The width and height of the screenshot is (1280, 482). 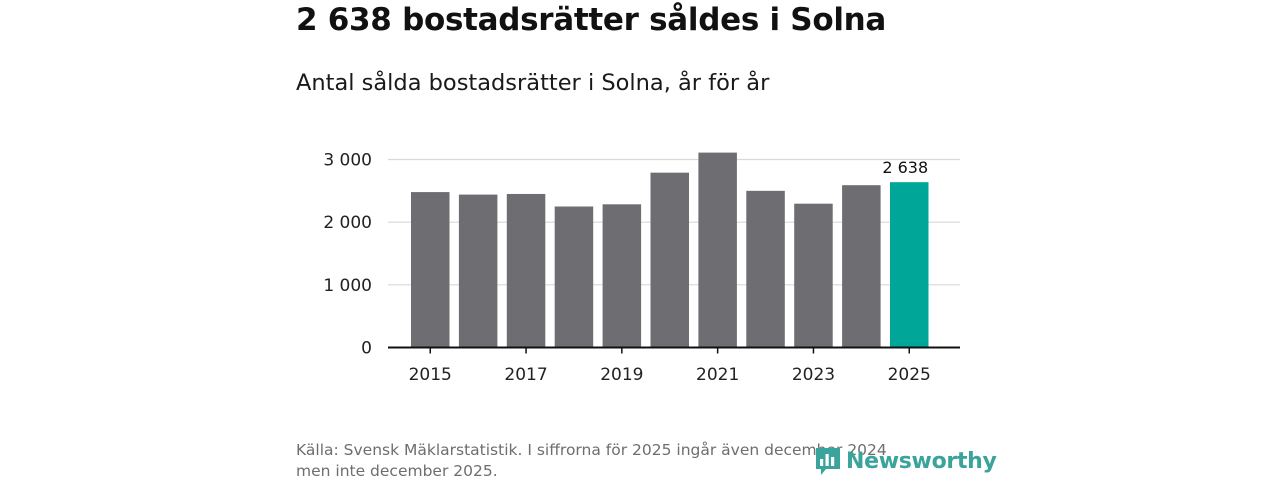 What do you see at coordinates (430, 270) in the screenshot?
I see `bar-2015` at bounding box center [430, 270].